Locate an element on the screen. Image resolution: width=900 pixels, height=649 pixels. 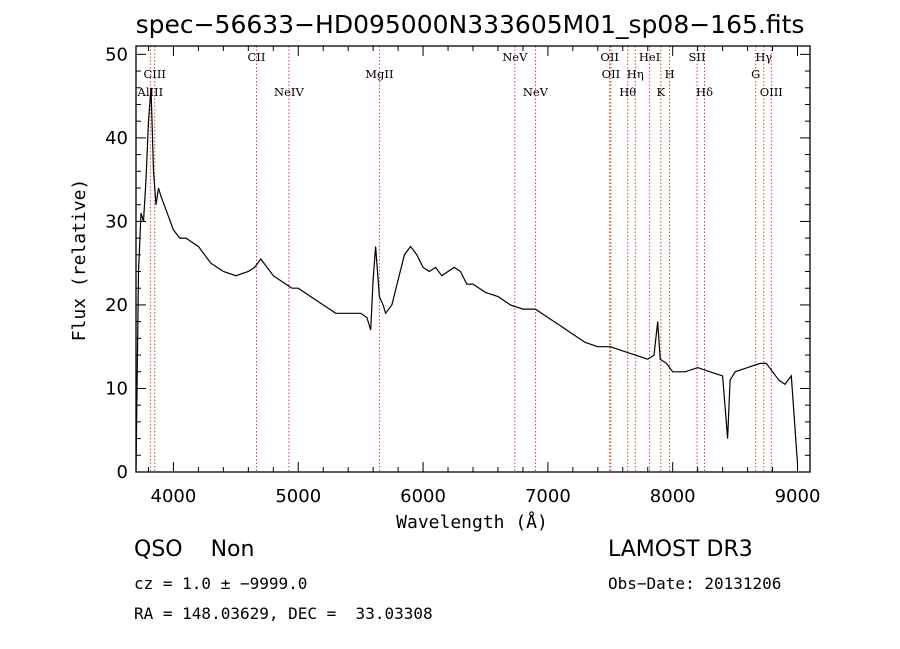
emission-line-label: H is located at coordinates (670, 74).